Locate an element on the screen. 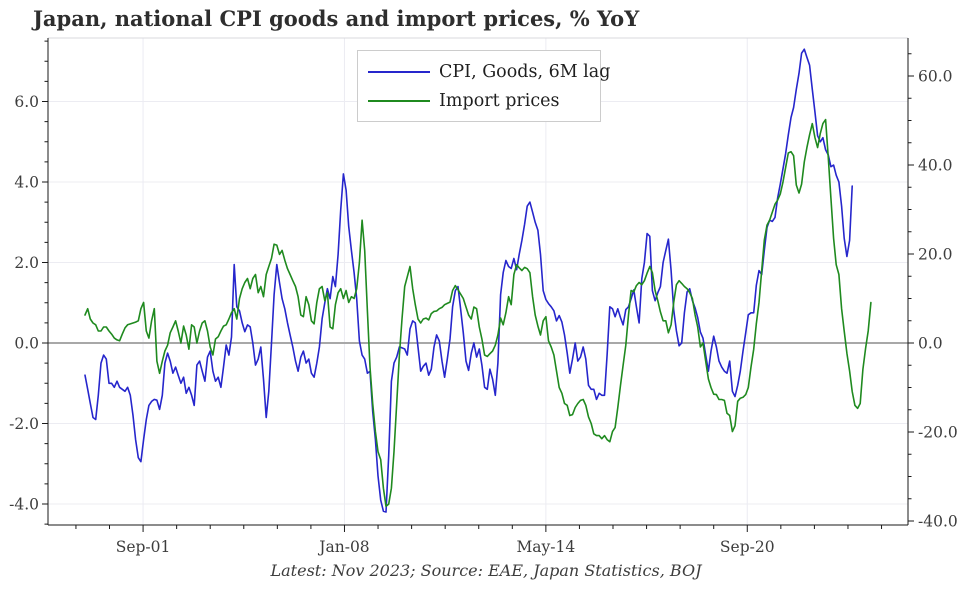 The width and height of the screenshot is (972, 589). svg-text: Sep-01 is located at coordinates (143, 547).